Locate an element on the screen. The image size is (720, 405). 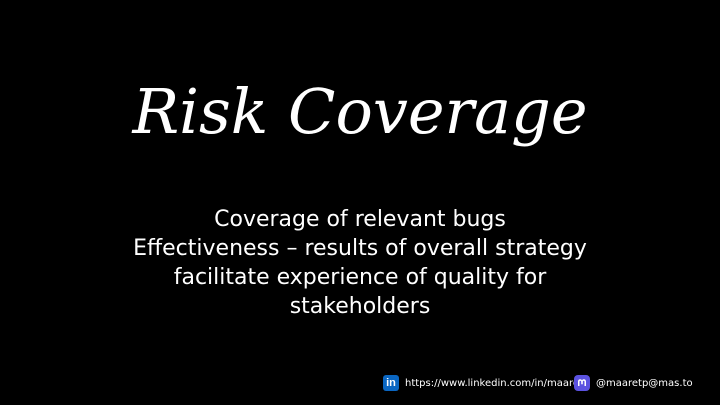
linkedin-url: https://www.linkedin.com/in/maaret/ is located at coordinates (496, 383).